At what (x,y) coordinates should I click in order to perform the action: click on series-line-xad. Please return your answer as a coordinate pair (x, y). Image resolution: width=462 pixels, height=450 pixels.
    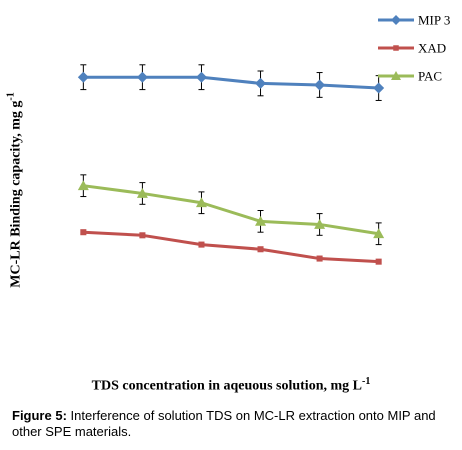
    Looking at the image, I should click on (231, 247).